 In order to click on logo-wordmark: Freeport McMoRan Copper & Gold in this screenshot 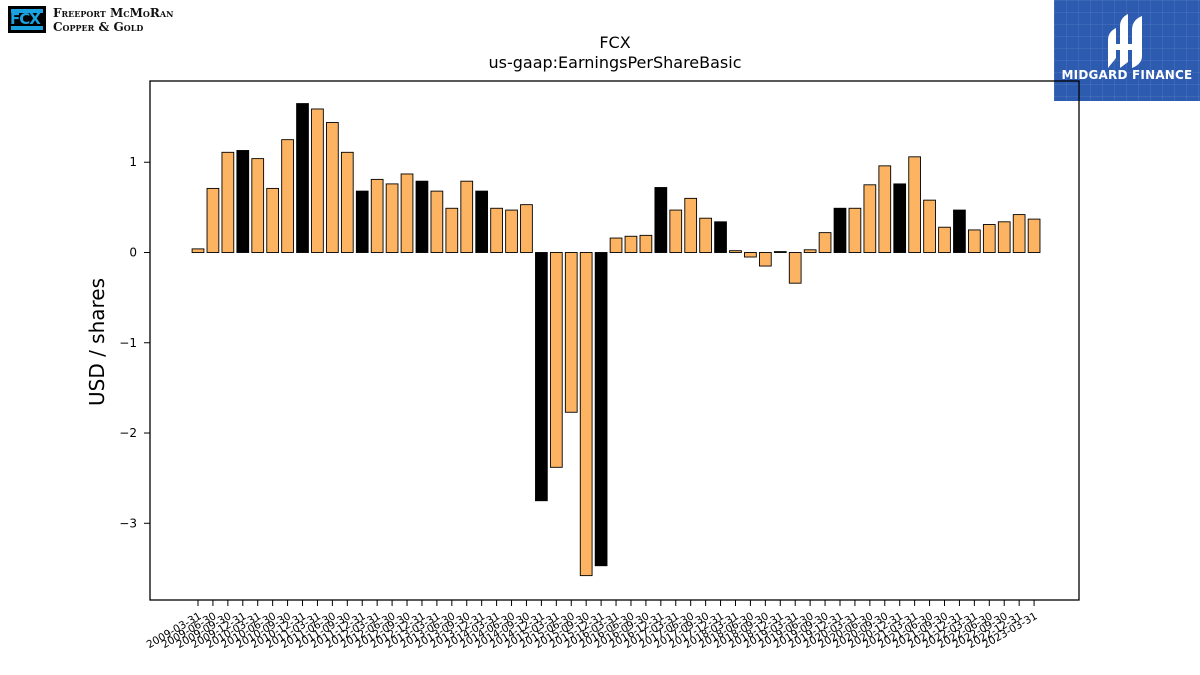, I will do `click(113, 20)`.